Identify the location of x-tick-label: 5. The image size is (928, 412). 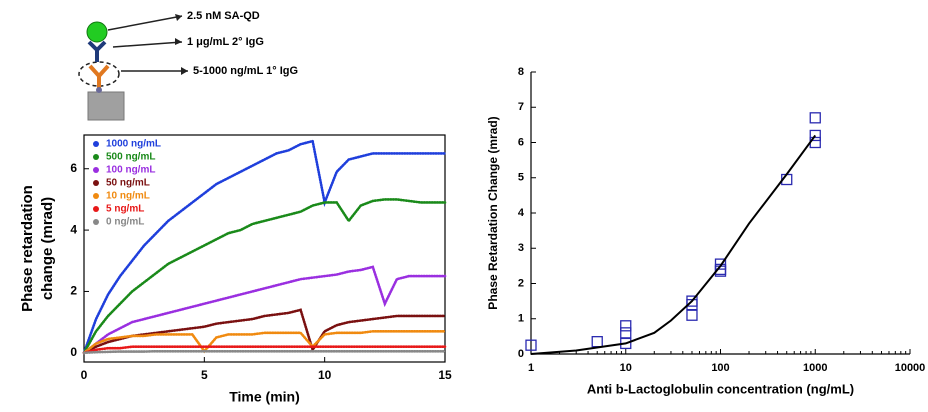
(204, 375).